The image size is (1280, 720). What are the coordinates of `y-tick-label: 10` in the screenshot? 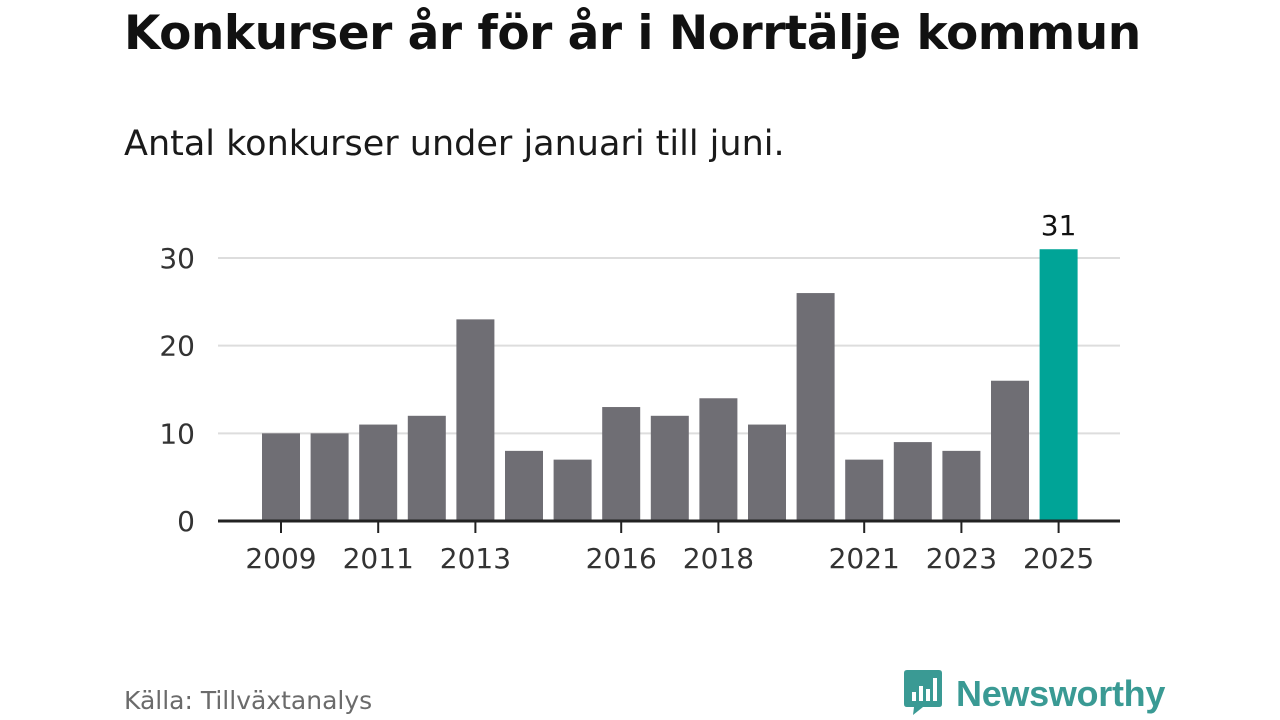 It's located at (177, 433).